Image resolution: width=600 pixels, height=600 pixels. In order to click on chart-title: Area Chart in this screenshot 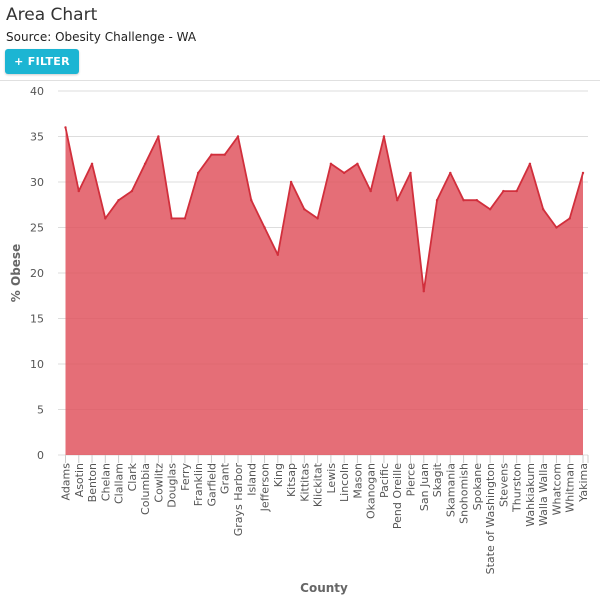, I will do `click(52, 15)`.